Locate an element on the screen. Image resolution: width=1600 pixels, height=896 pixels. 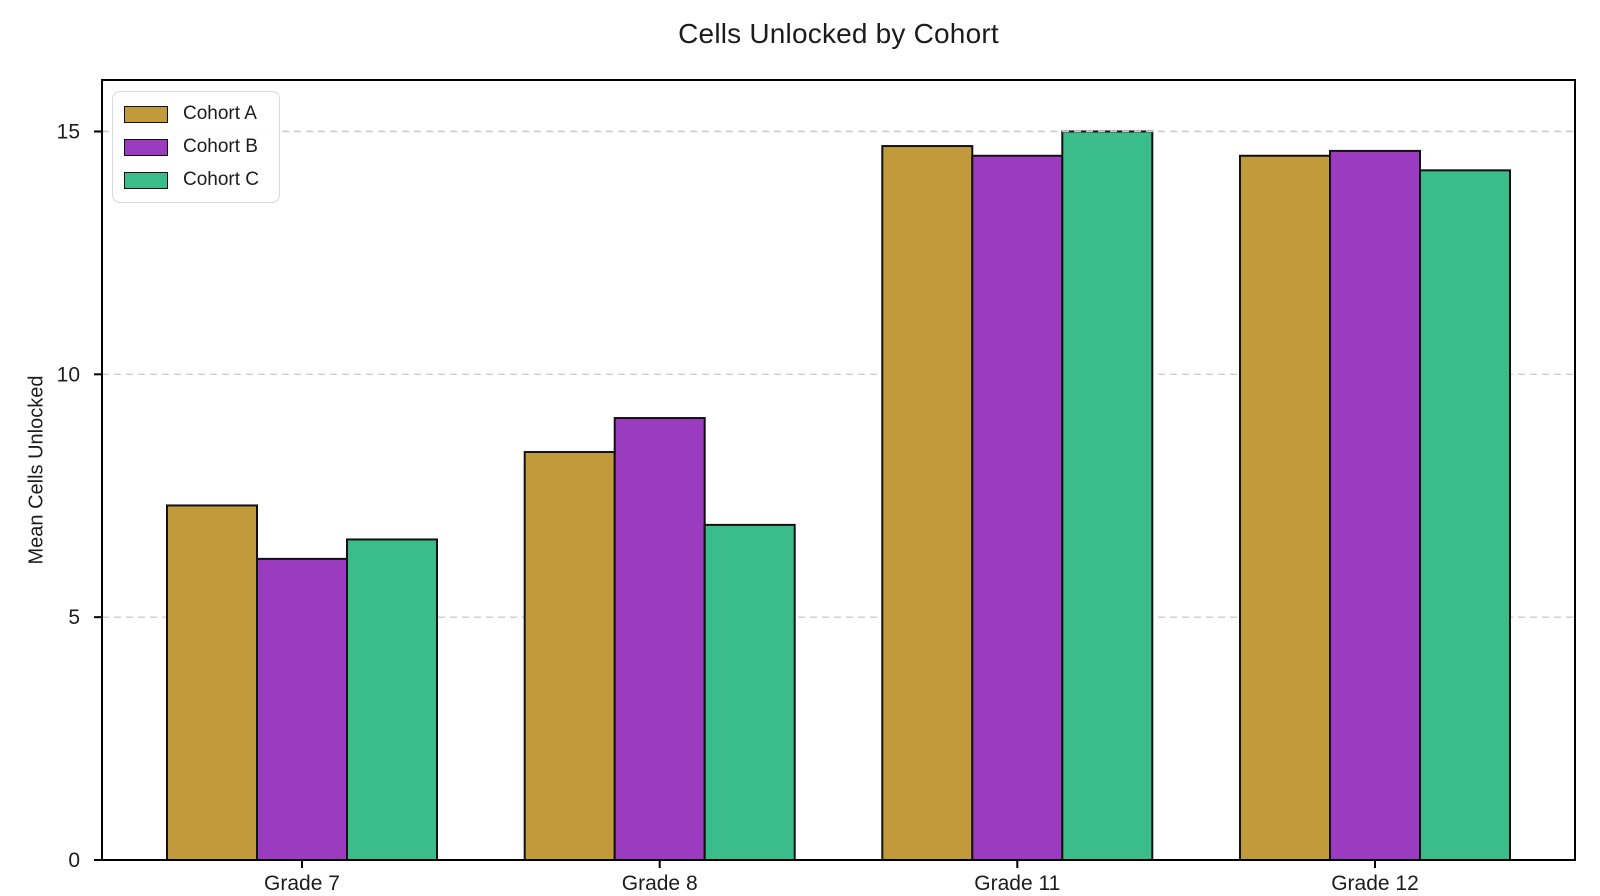
bar-grade-12-cohort-b is located at coordinates (1375, 505).